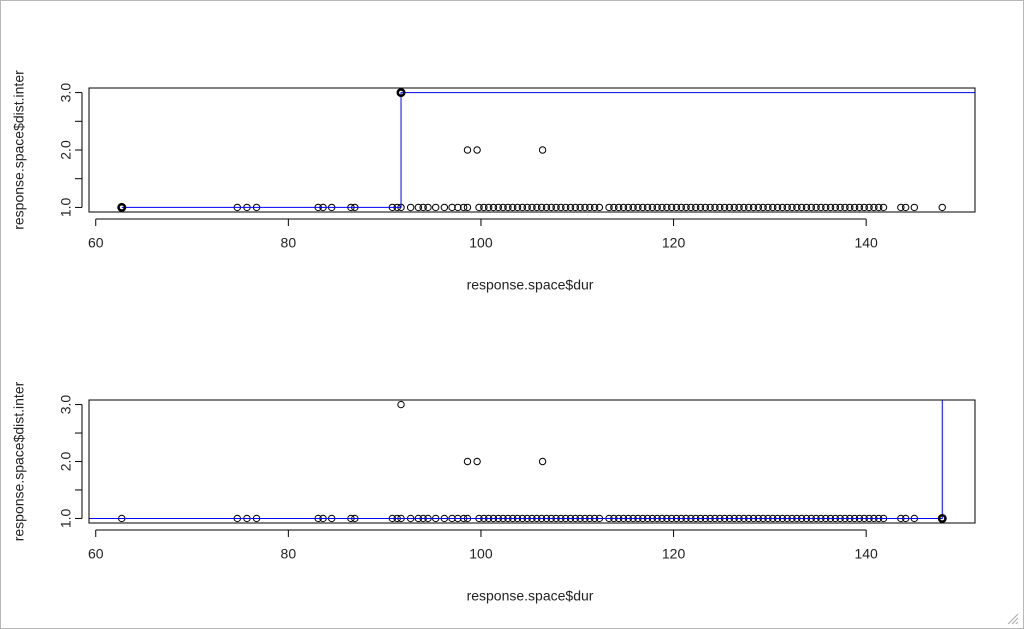 This screenshot has width=1024, height=629. Describe the element at coordinates (530, 285) in the screenshot. I see `x-axis-label: response.space$dur` at that location.